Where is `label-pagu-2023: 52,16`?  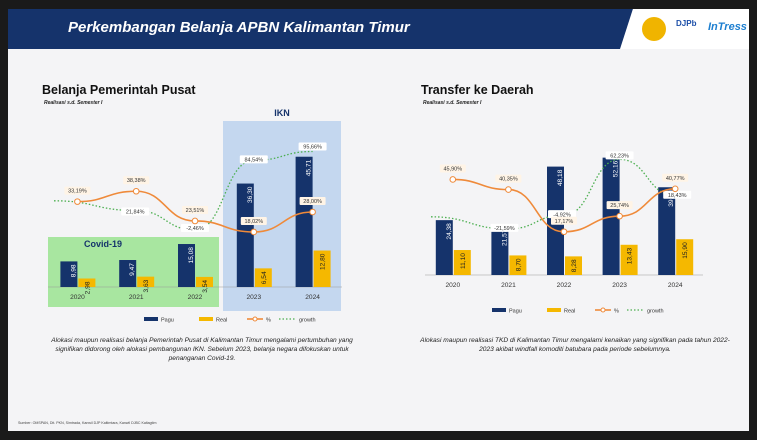 label-pagu-2023: 52,16 is located at coordinates (616, 168).